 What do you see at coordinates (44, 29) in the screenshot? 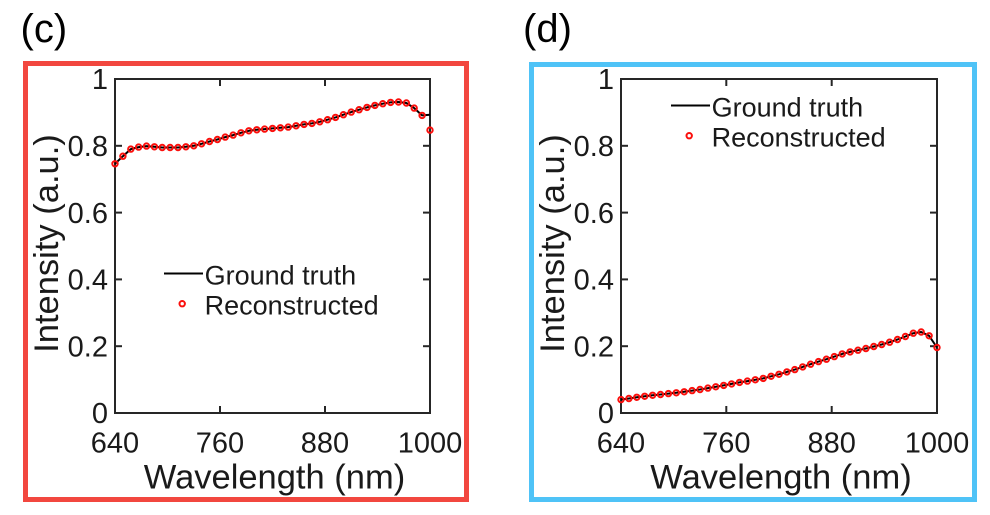
I see `svg-text: (c)` at bounding box center [44, 29].